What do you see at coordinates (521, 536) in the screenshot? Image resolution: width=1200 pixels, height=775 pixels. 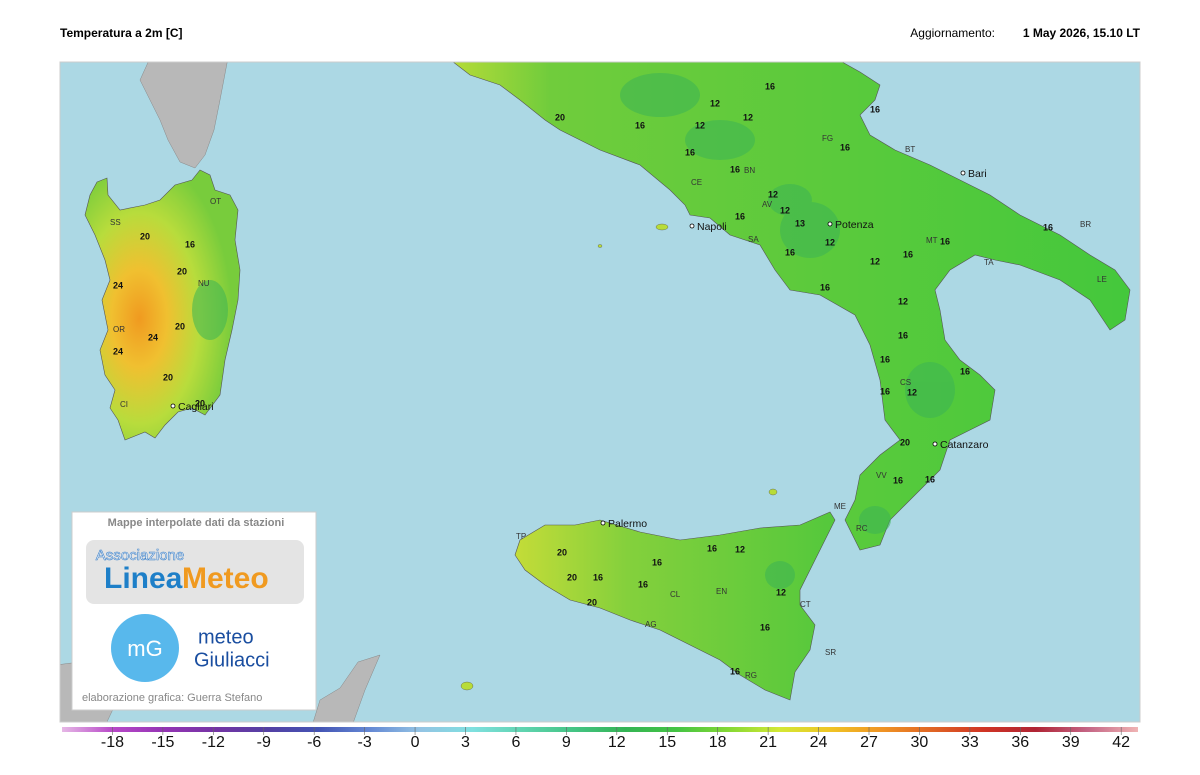 I see `province-code: TP` at bounding box center [521, 536].